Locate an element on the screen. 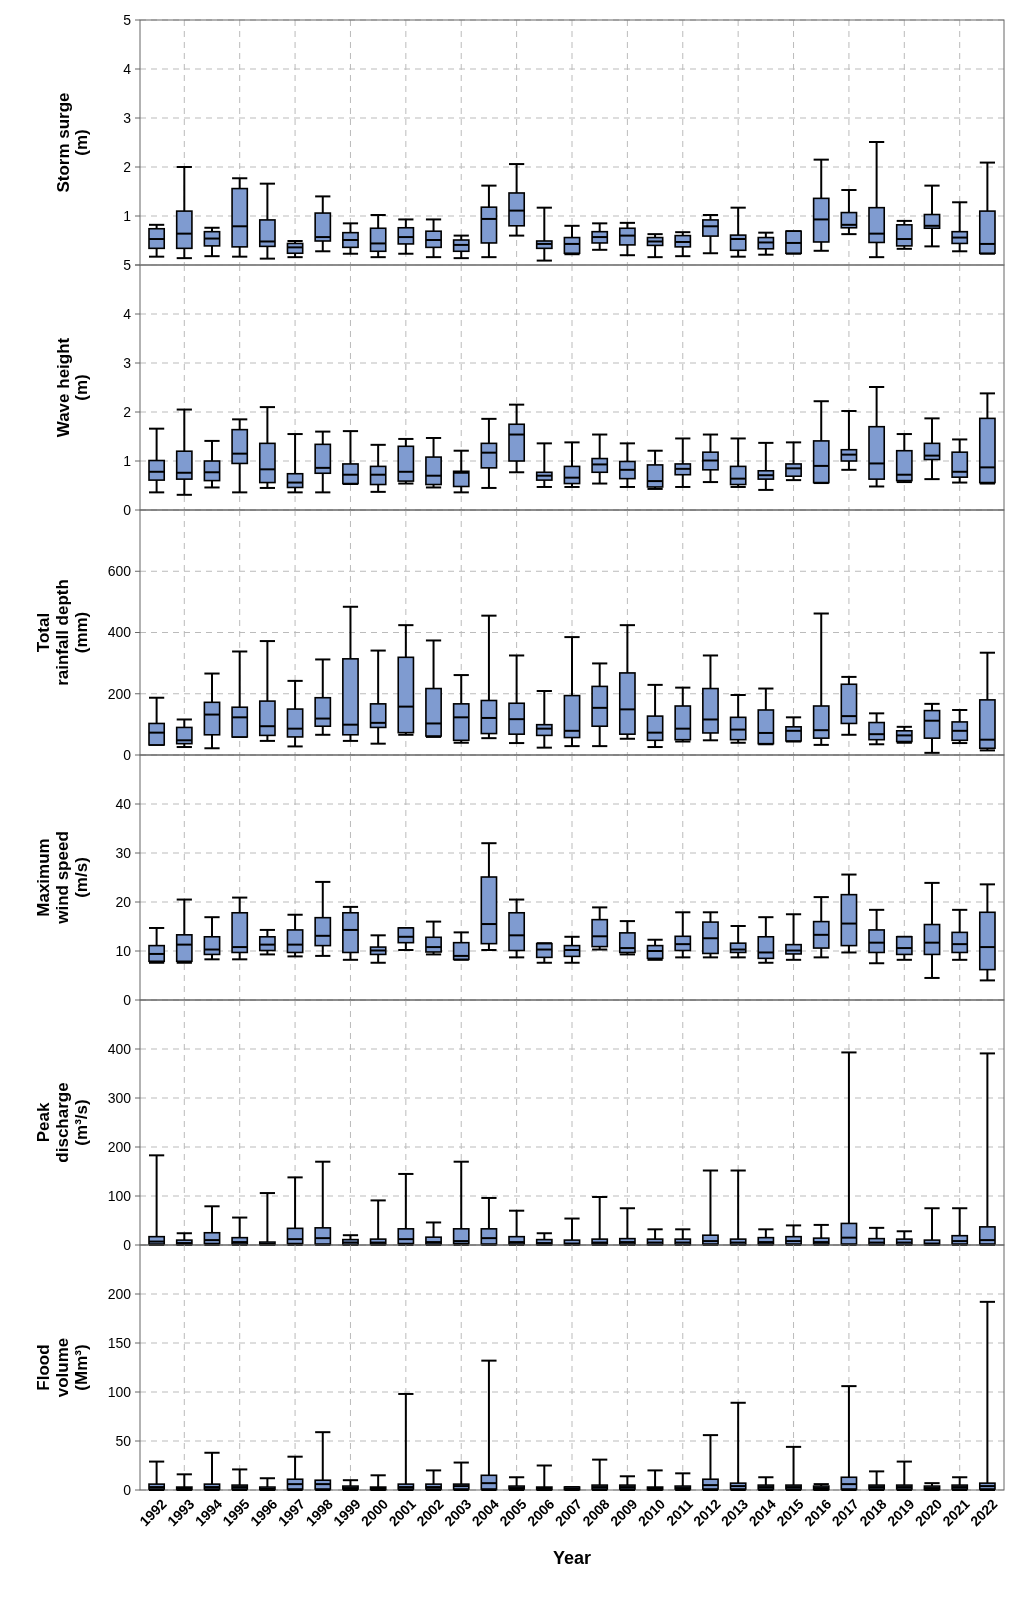 The height and width of the screenshot is (1600, 1020). y-tick-label: 40 is located at coordinates (123, 803).